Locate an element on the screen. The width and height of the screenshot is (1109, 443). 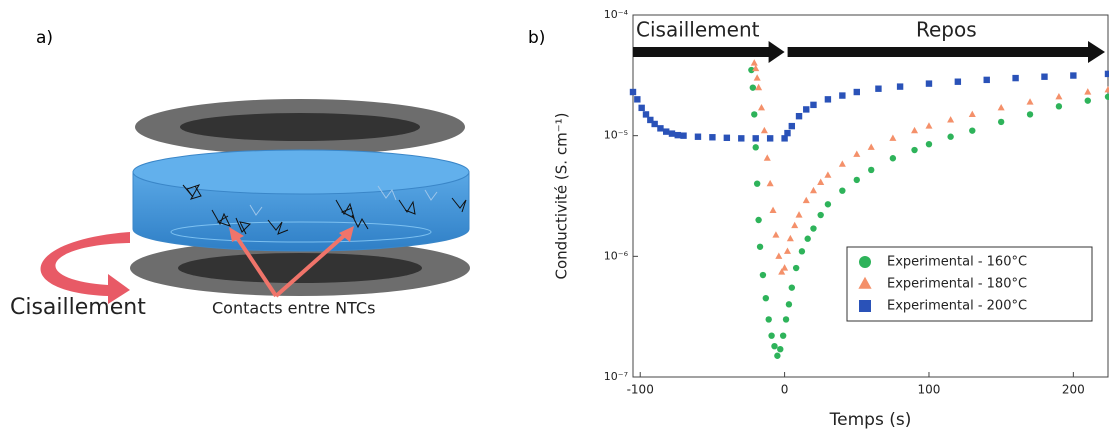
x-tick-label: 0 is located at coordinates (785, 390).